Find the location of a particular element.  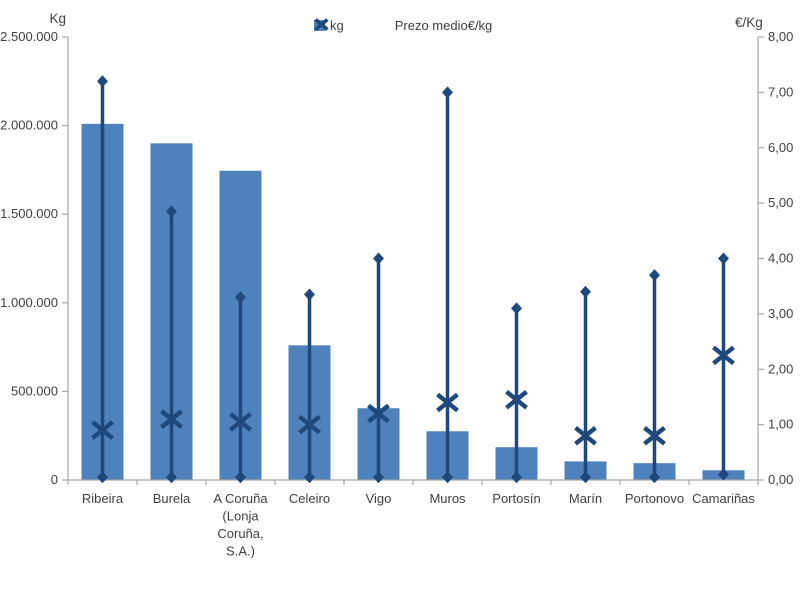

category-label: Portosín is located at coordinates (516, 498).